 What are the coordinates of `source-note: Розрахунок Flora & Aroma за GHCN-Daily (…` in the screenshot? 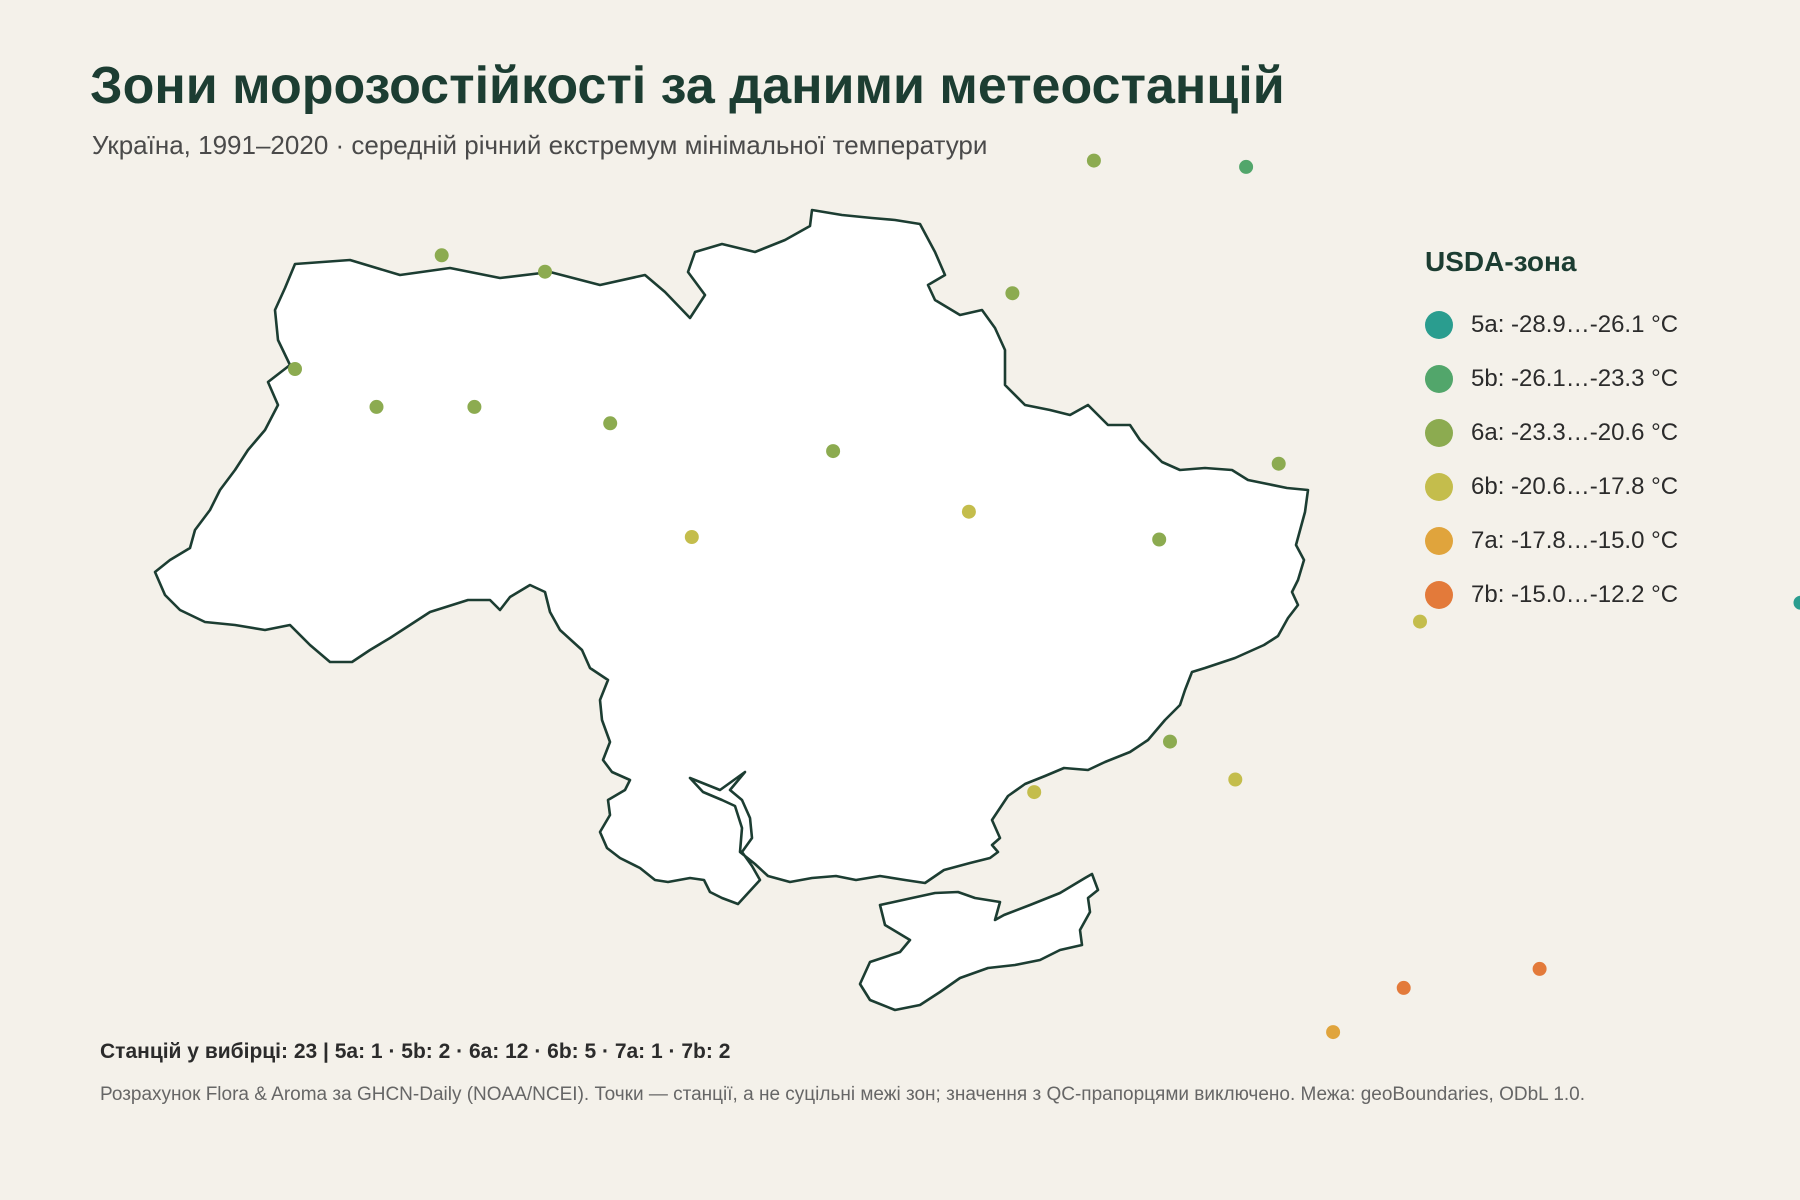 It's located at (843, 1094).